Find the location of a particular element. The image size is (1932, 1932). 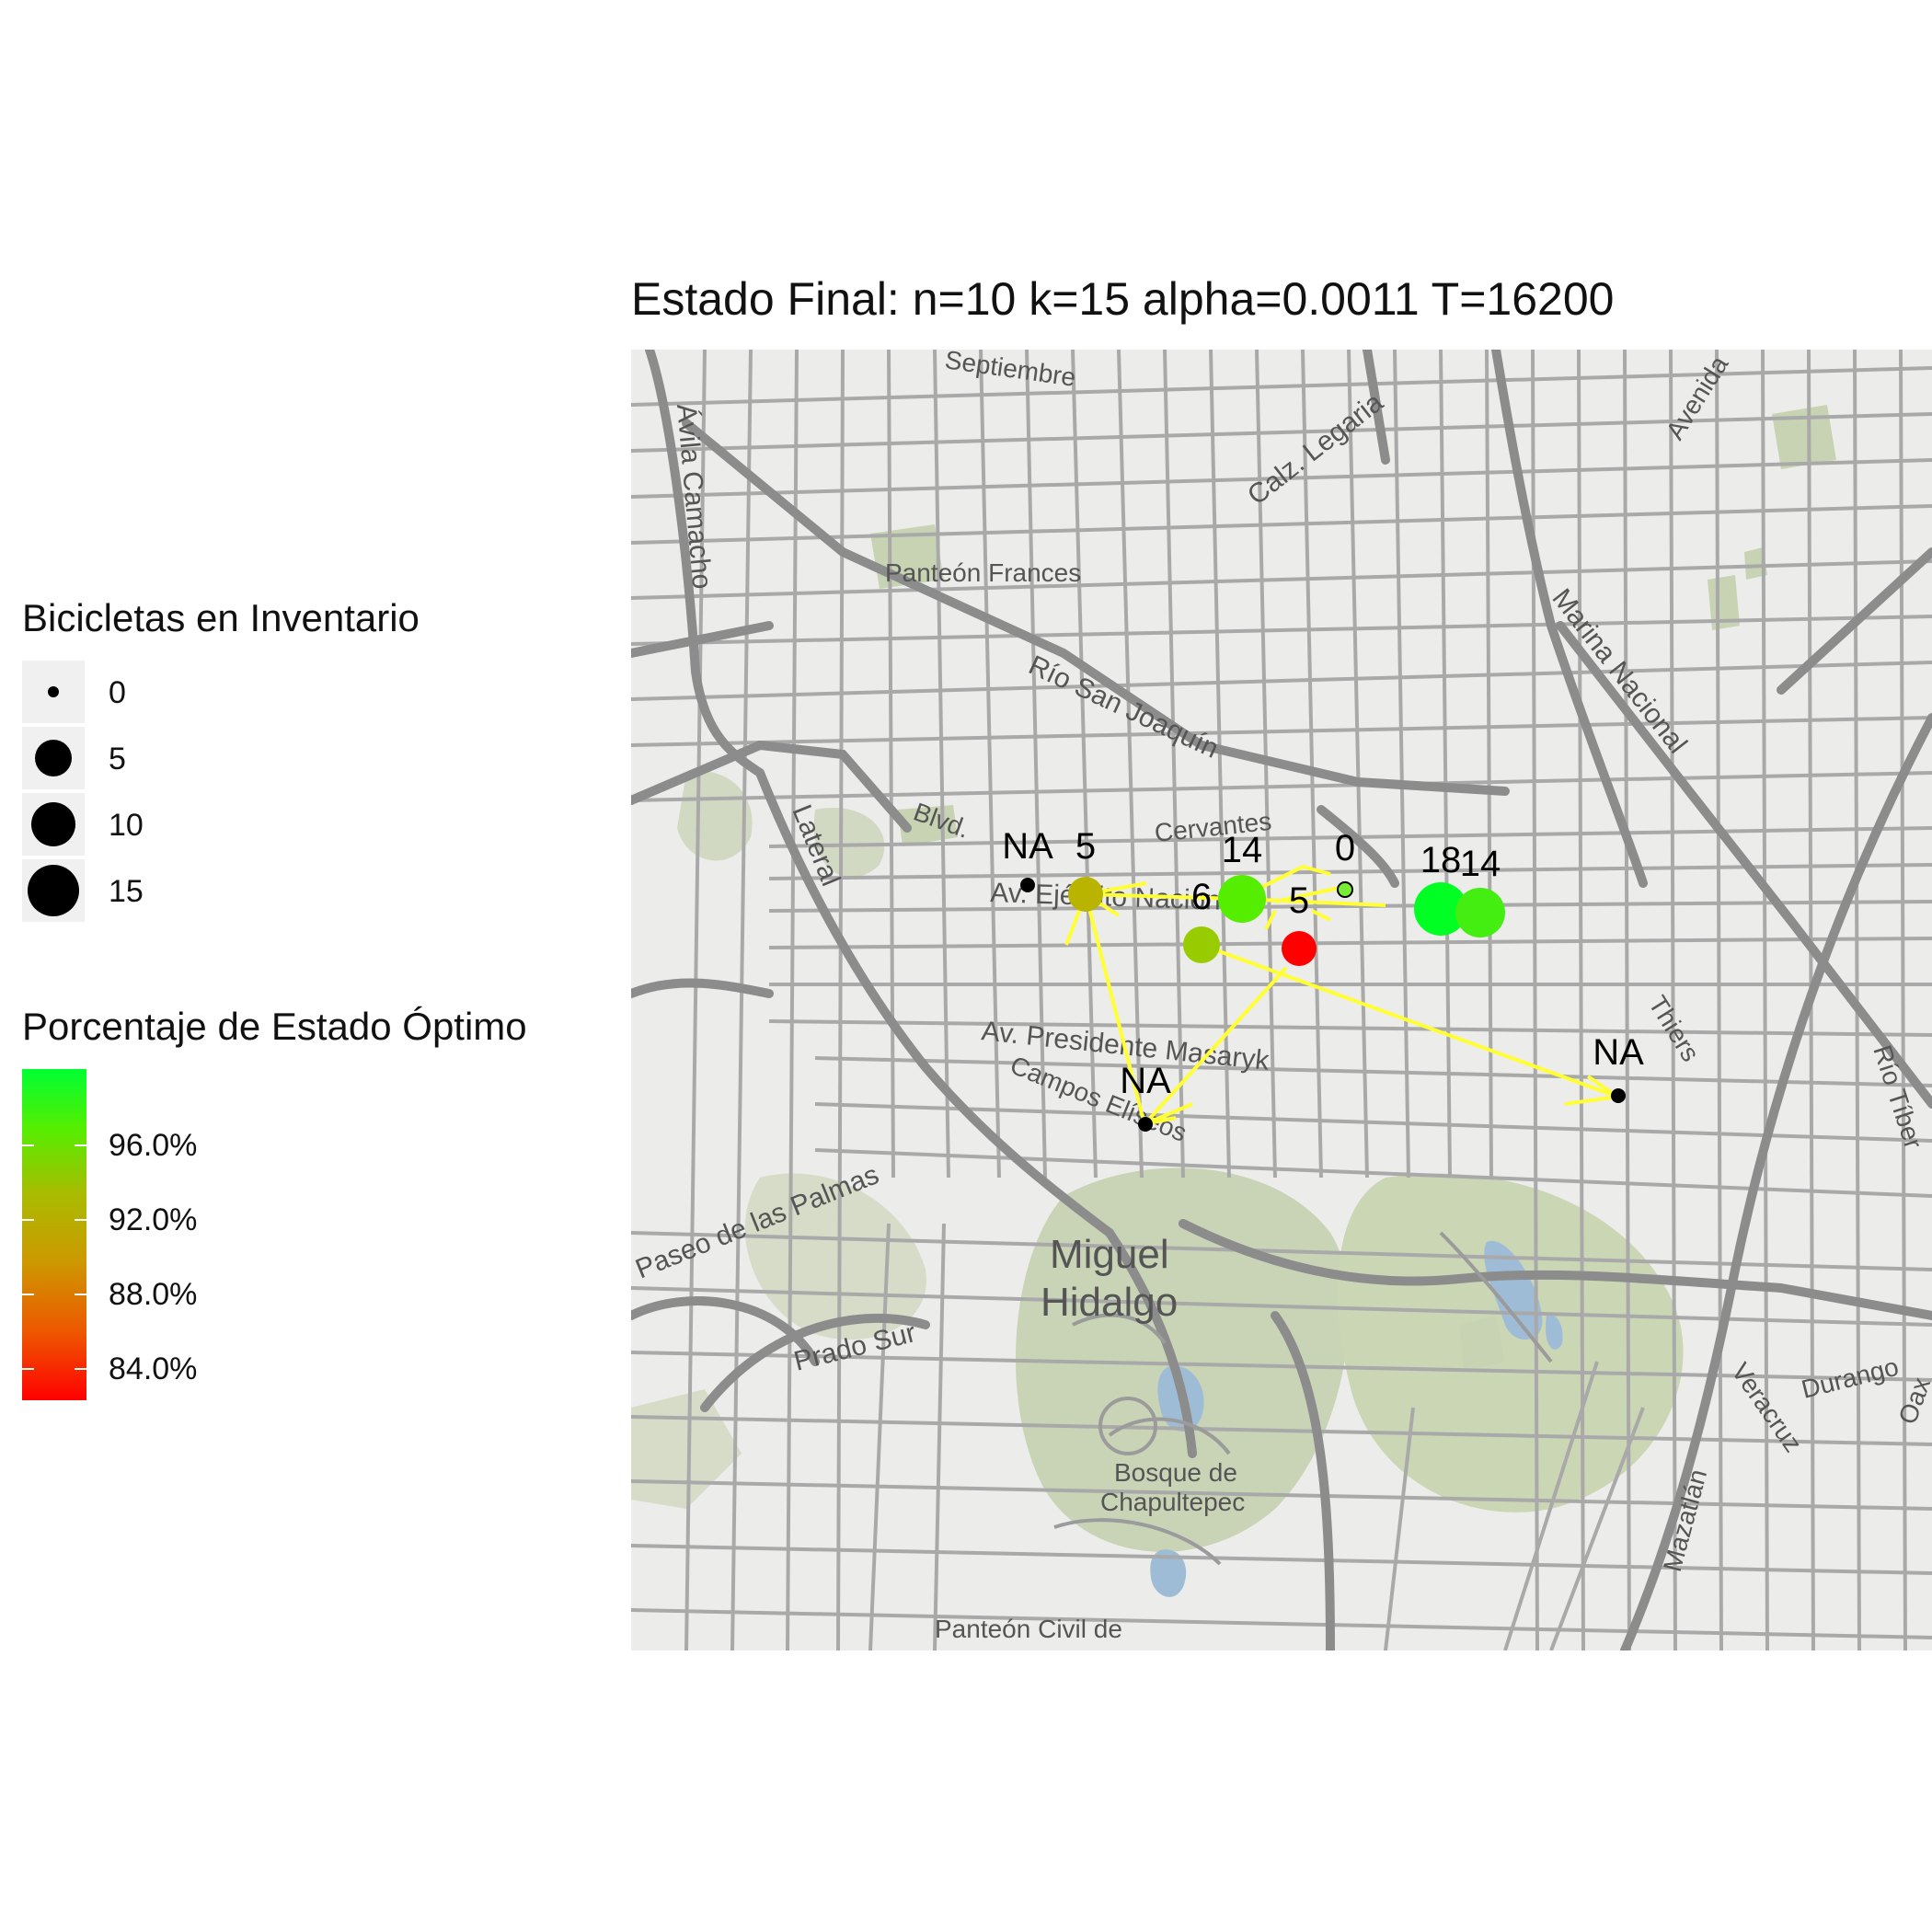

size-label-0: 0 is located at coordinates (117, 692).